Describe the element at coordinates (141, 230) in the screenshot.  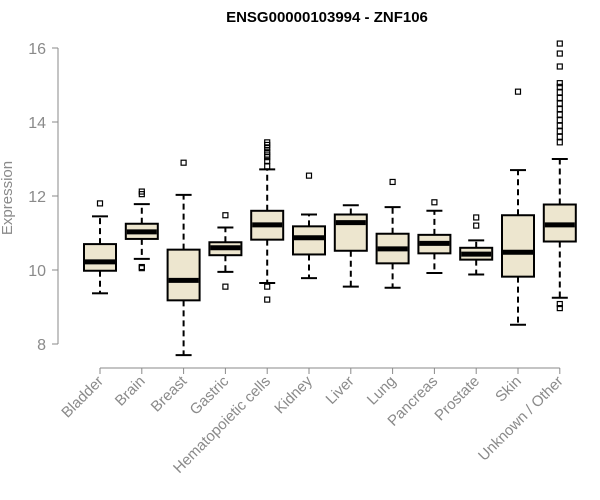
I see `box-brain` at that location.